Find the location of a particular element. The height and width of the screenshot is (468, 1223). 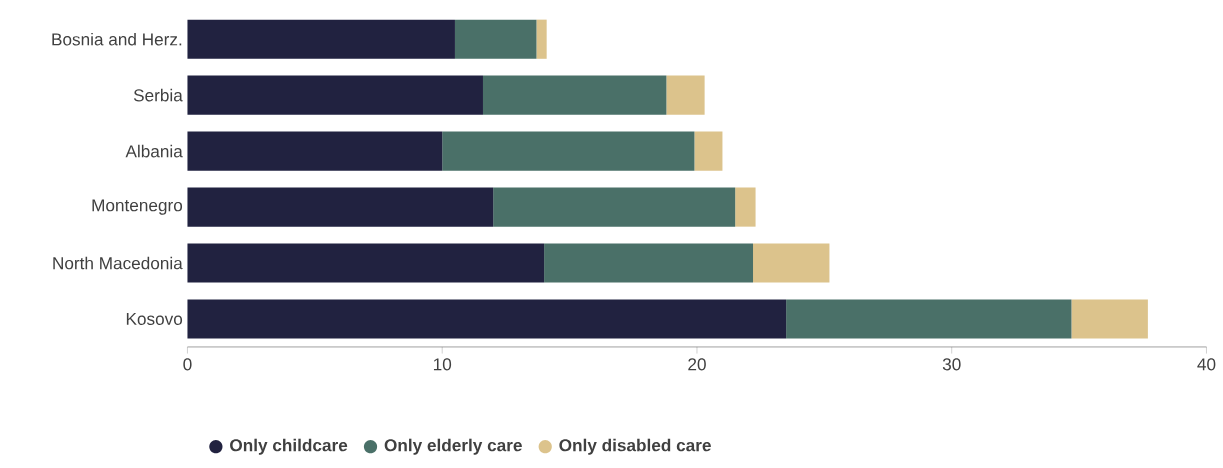

x-tick-label: 20 is located at coordinates (697, 364).